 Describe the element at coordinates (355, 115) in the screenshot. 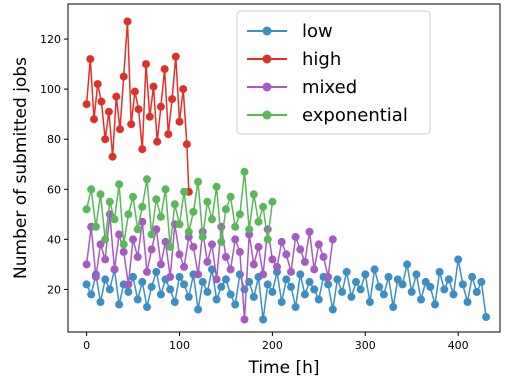

I see `legend-label-exponential: exponential` at that location.